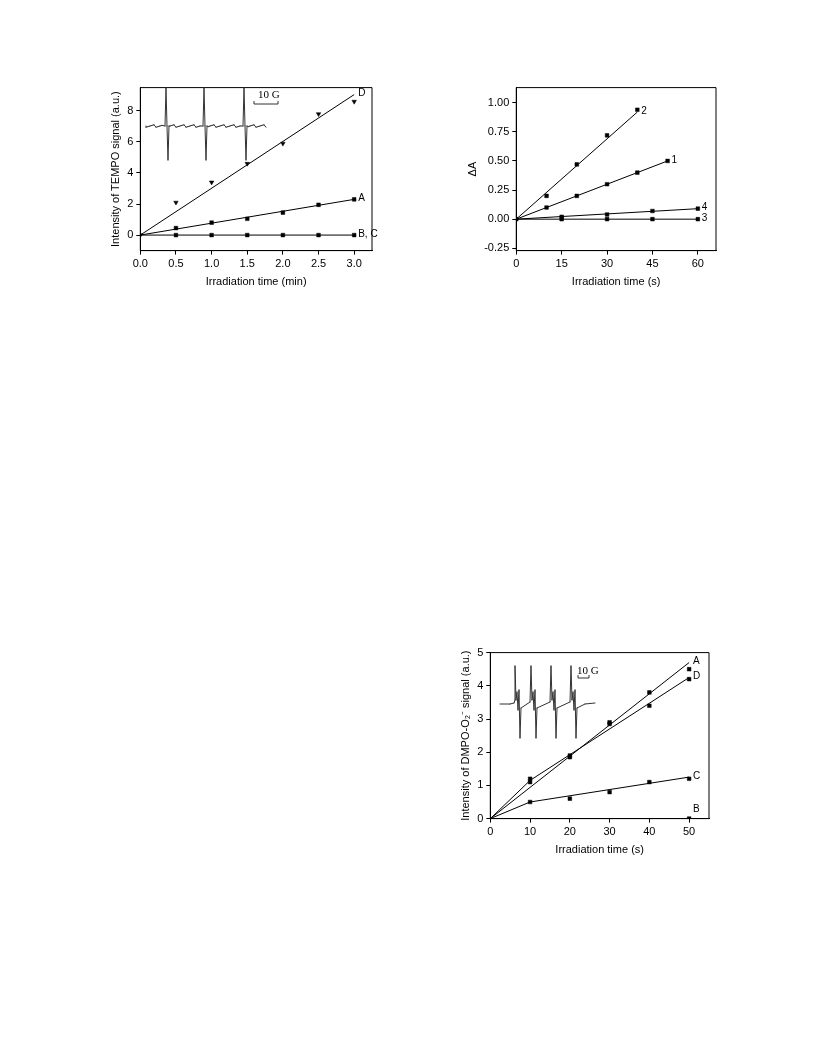 This screenshot has width=816, height=1056. I want to click on series-label: C, so click(697, 775).